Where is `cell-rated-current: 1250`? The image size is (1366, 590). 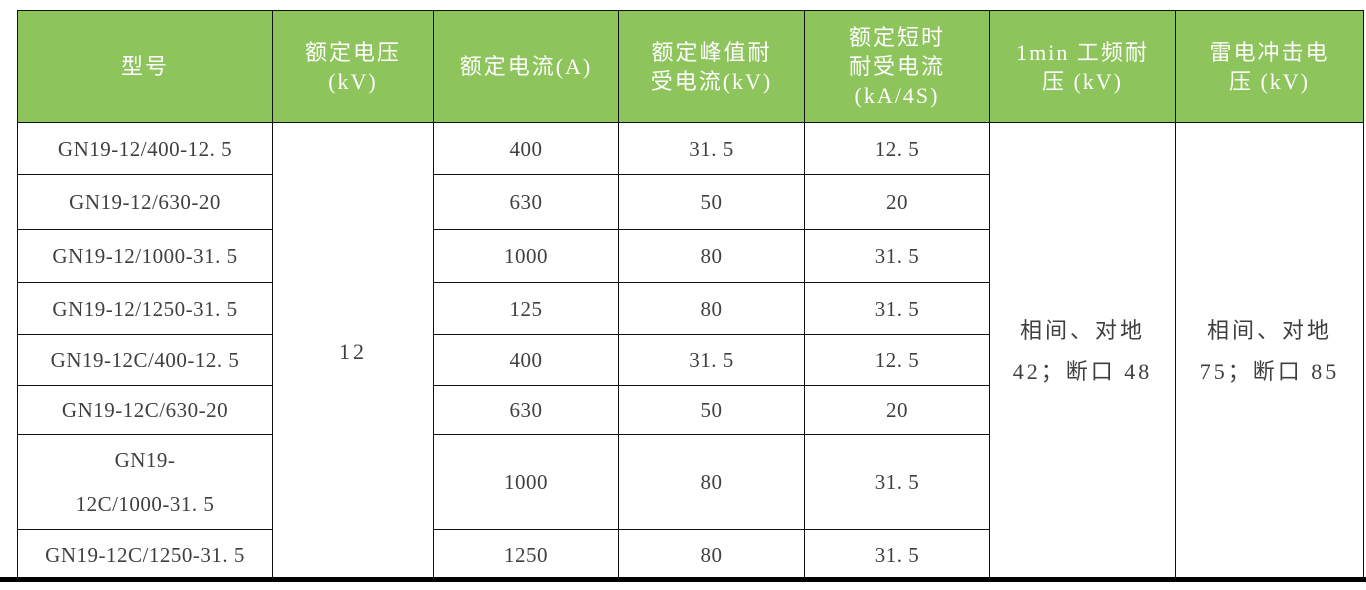 cell-rated-current: 1250 is located at coordinates (526, 554).